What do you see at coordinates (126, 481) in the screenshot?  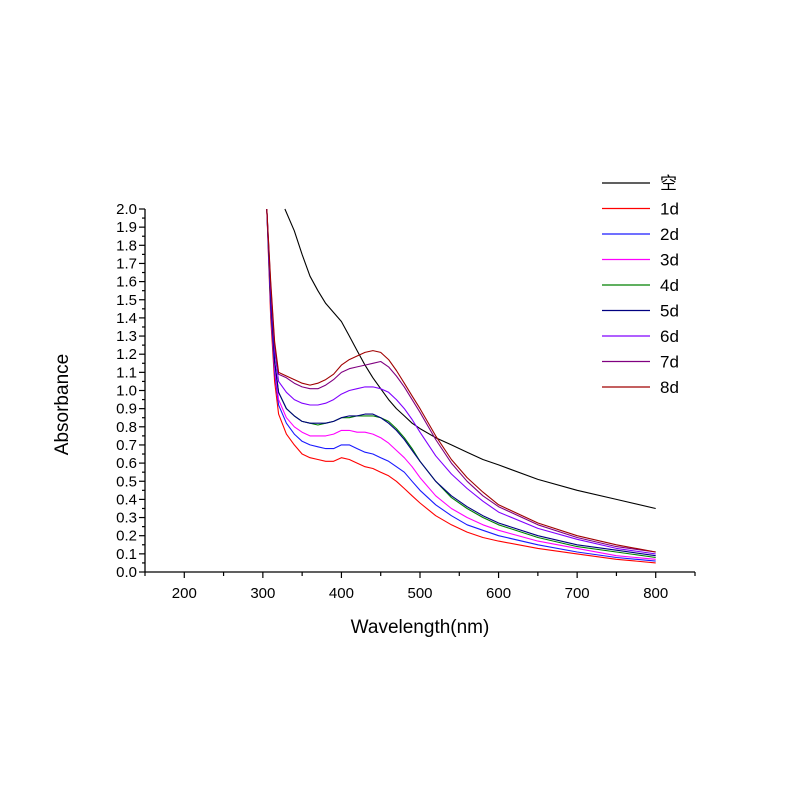 I see `y-tick-label: 0.5` at bounding box center [126, 481].